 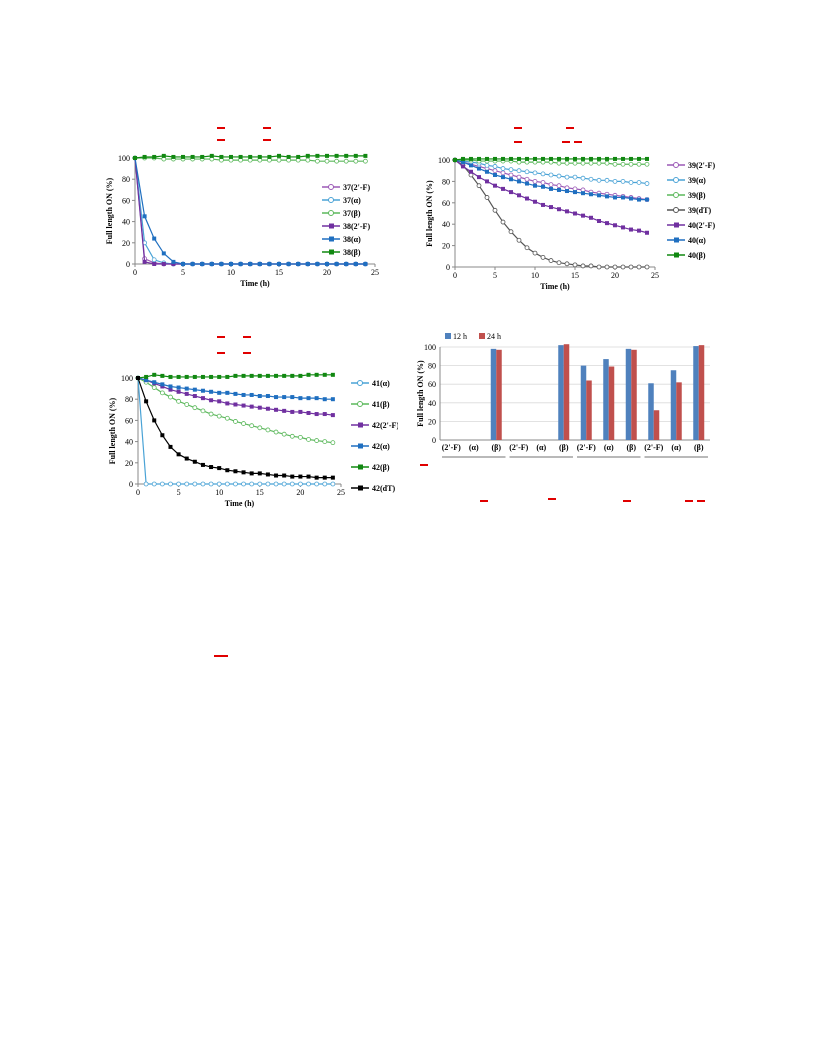 What do you see at coordinates (352, 200) in the screenshot?
I see `legend-label: 37(α)` at bounding box center [352, 200].